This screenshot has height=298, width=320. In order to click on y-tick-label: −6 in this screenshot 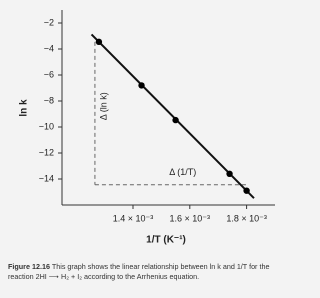, I will do `click(49, 74)`.